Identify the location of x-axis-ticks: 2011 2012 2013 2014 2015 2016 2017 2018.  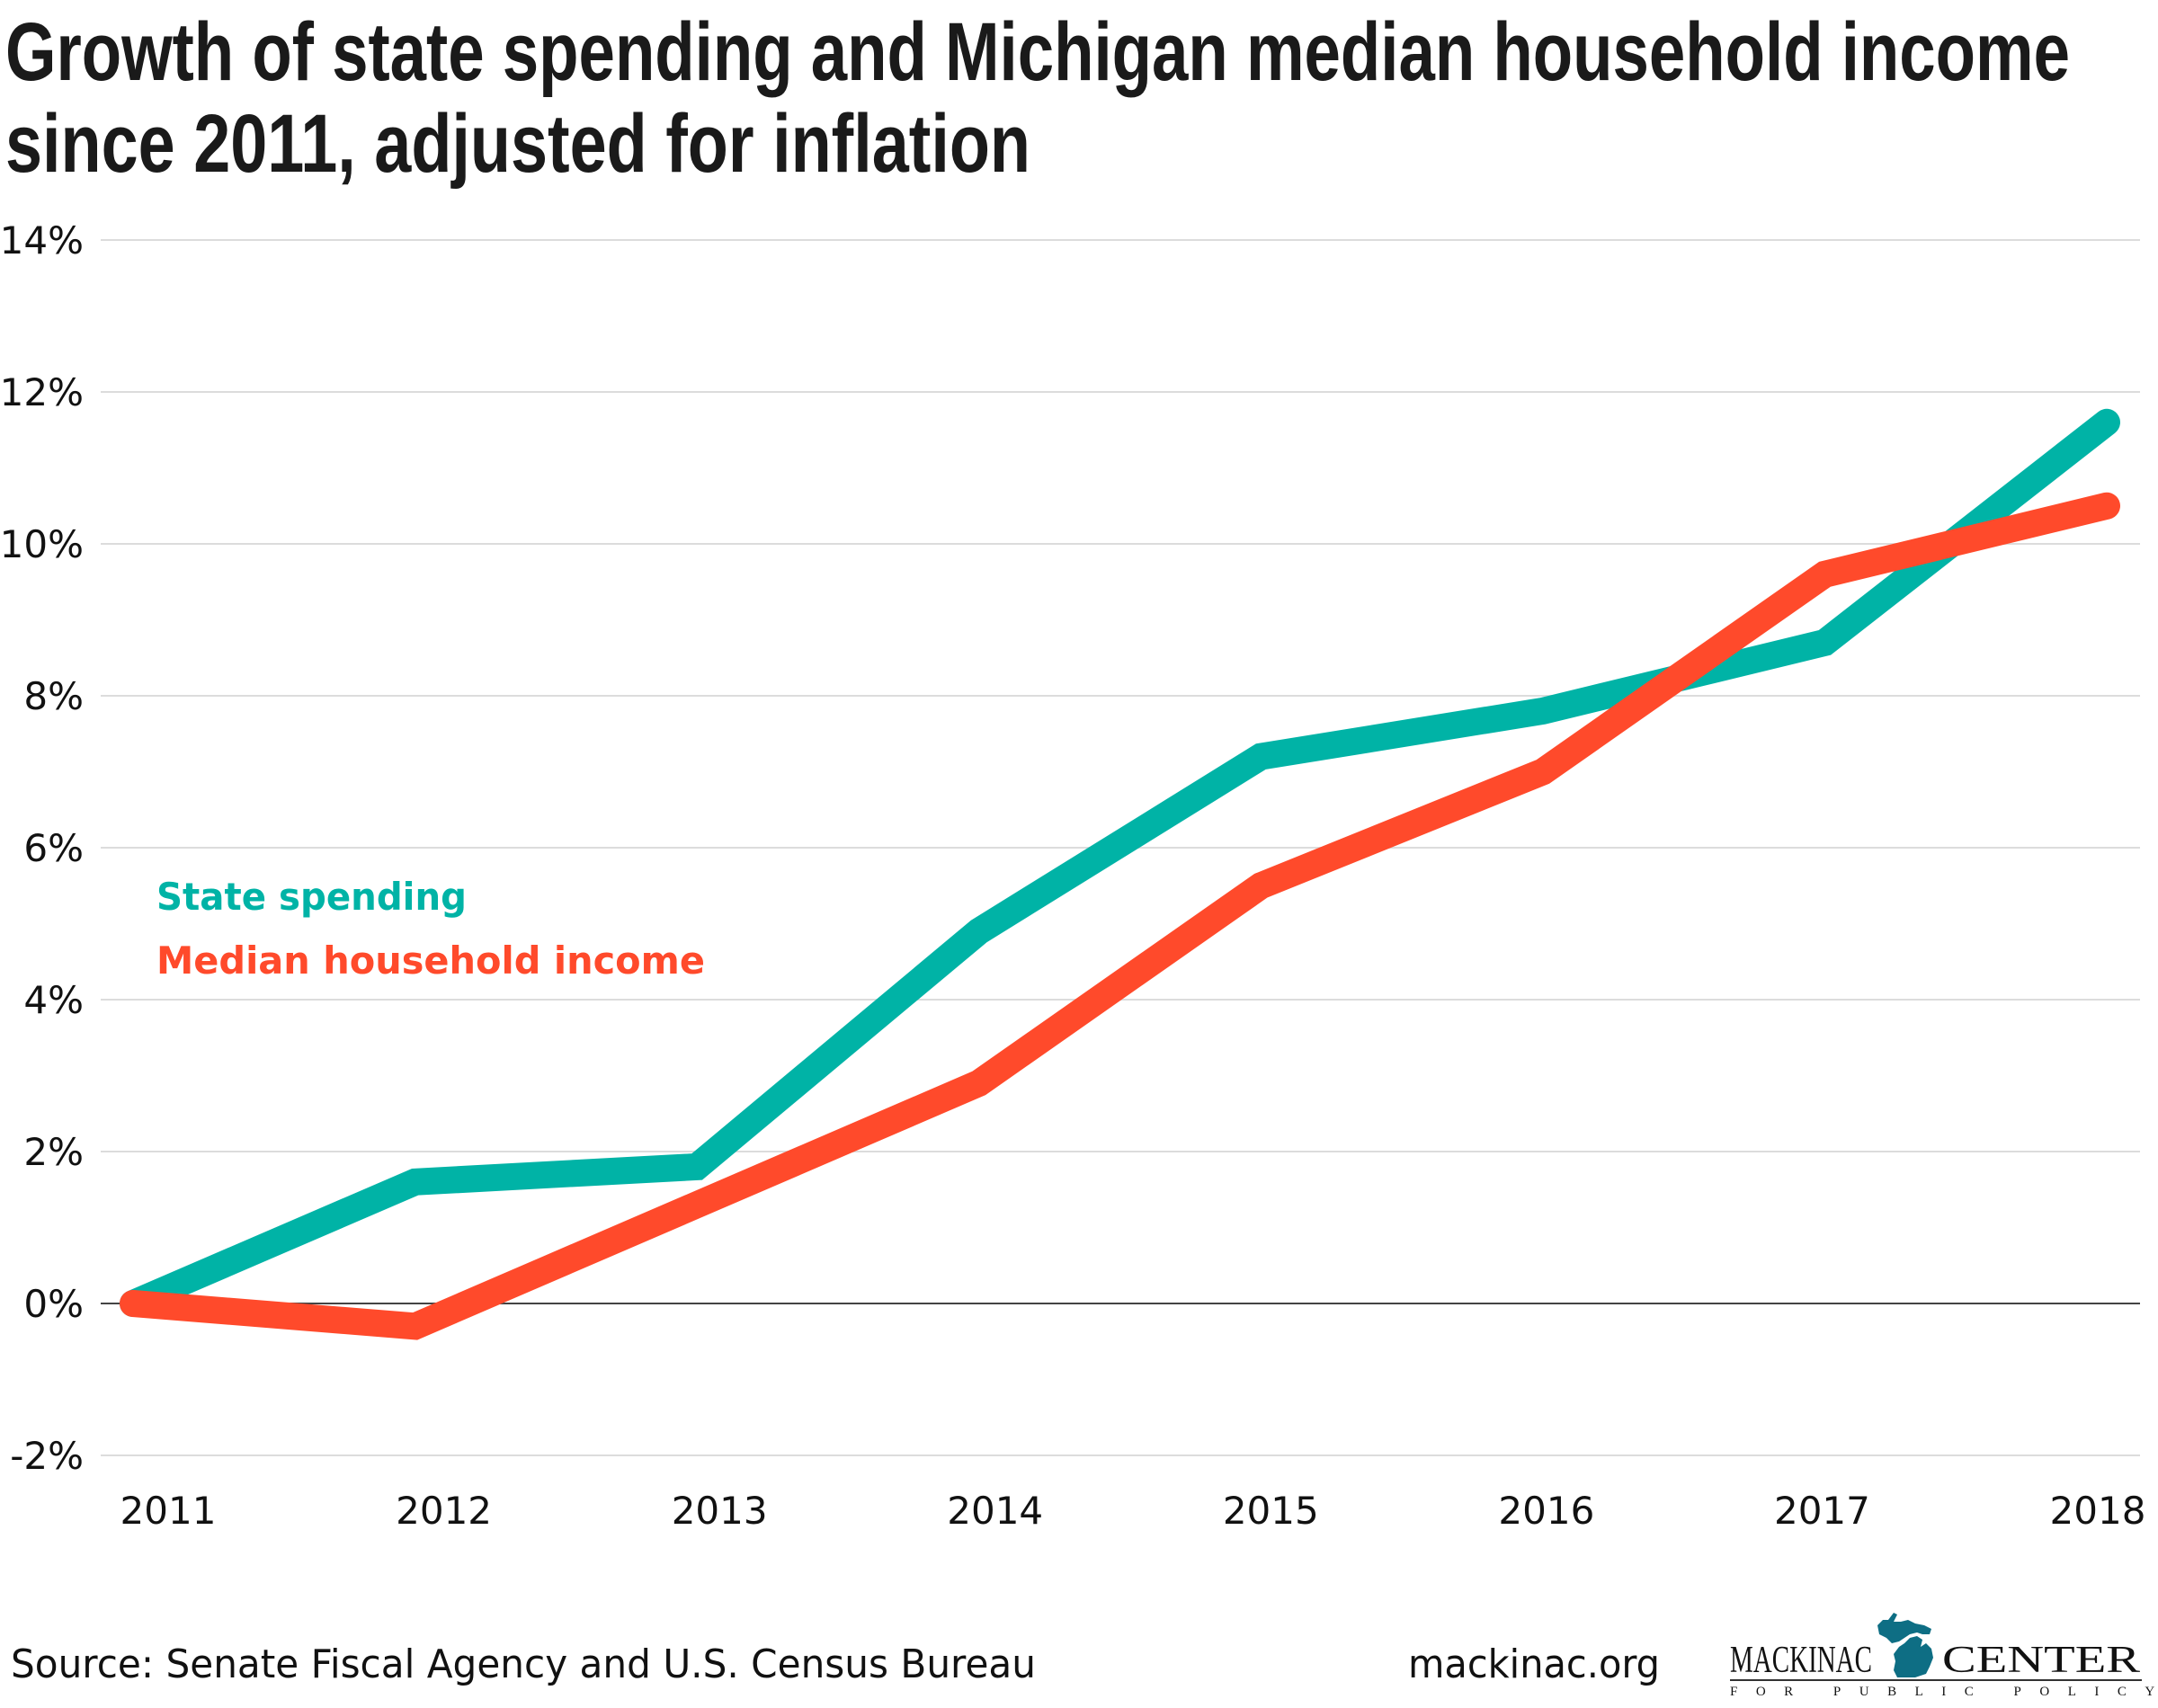
(1133, 1511).